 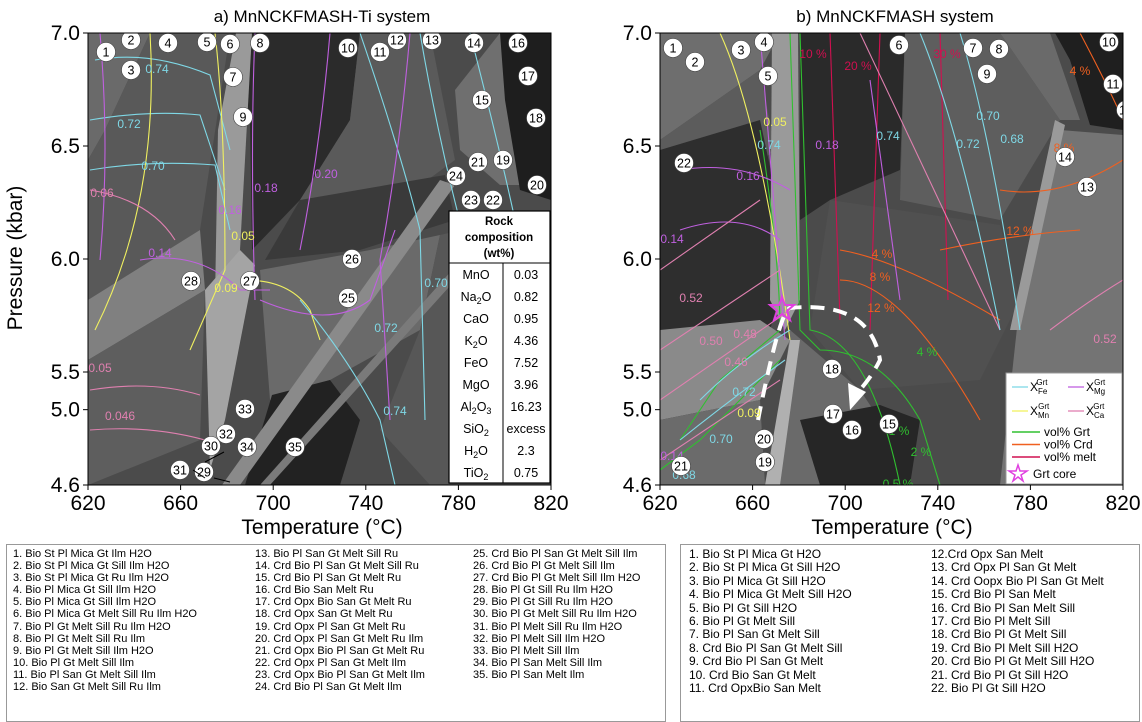 I want to click on svg-text: 3, so click(x=131, y=71).